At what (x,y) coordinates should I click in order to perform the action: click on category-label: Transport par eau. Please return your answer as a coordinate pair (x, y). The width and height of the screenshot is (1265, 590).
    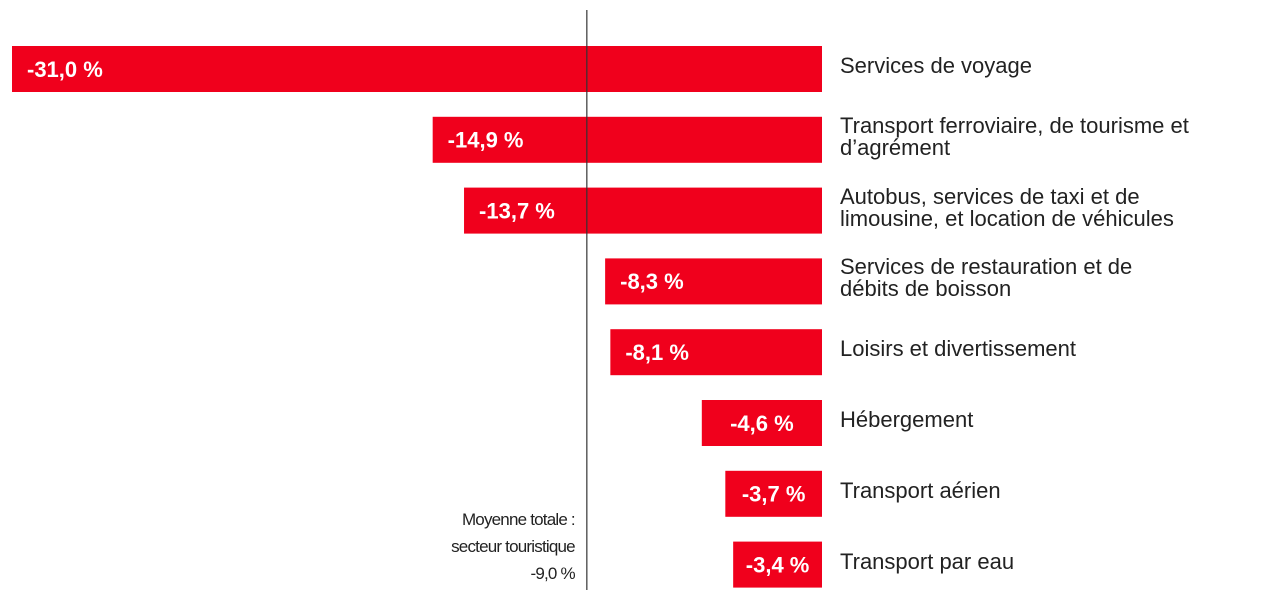
    Looking at the image, I should click on (927, 561).